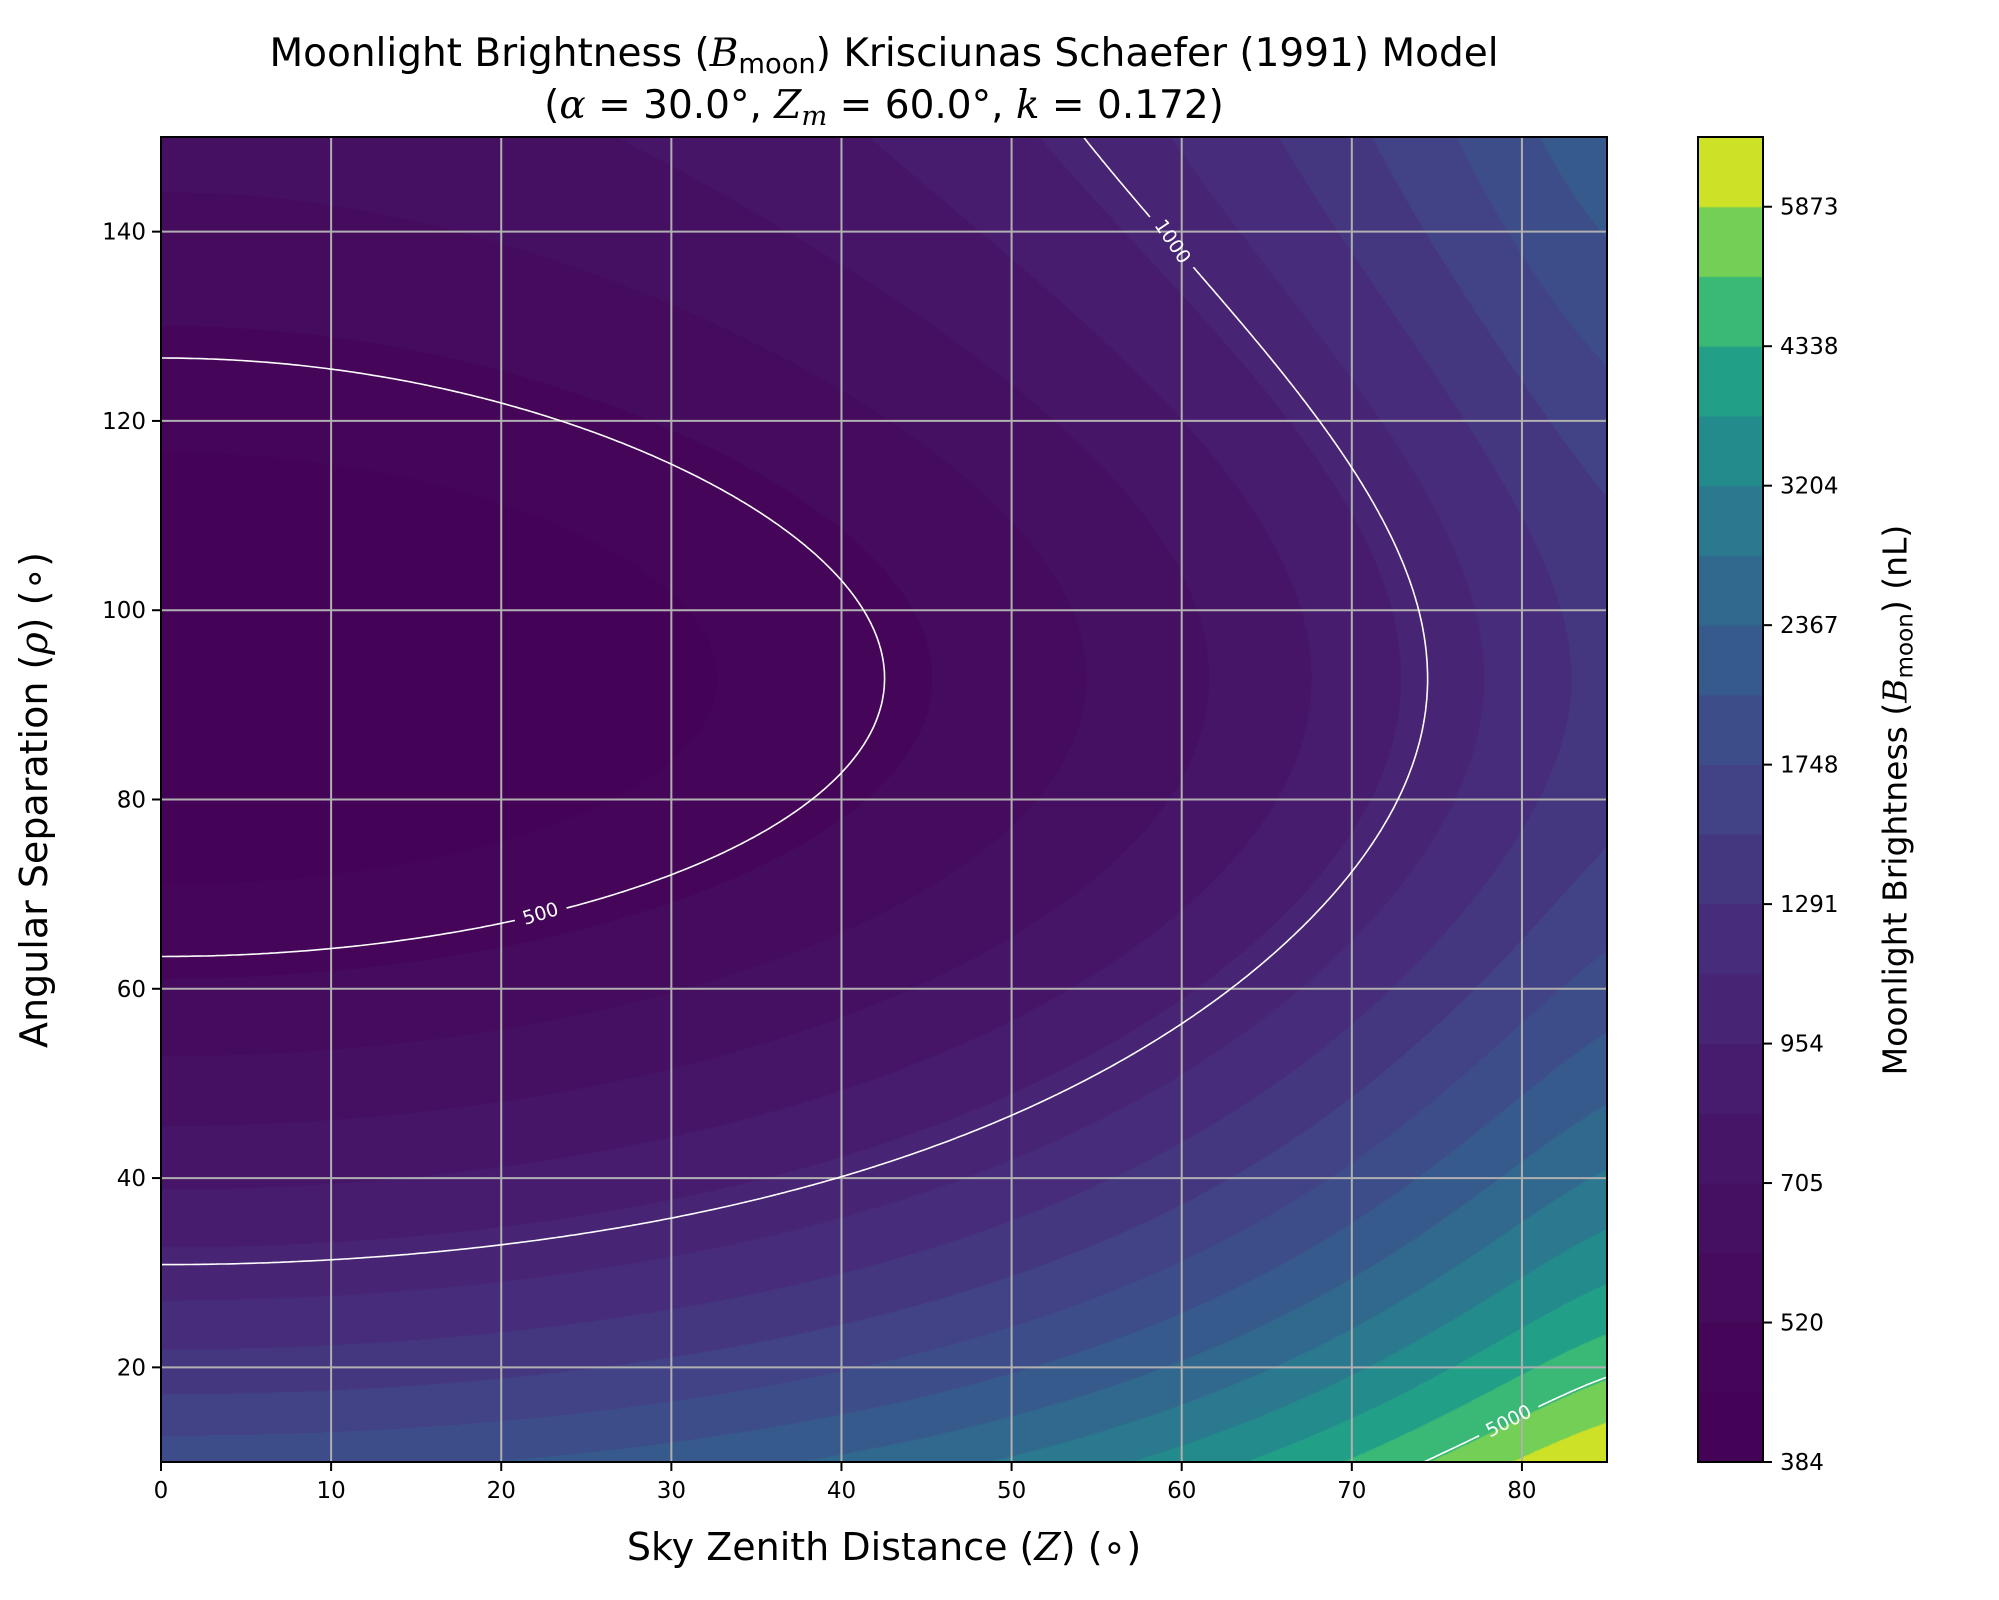  I want to click on y-label-symbol: ρ, so click(34, 643).